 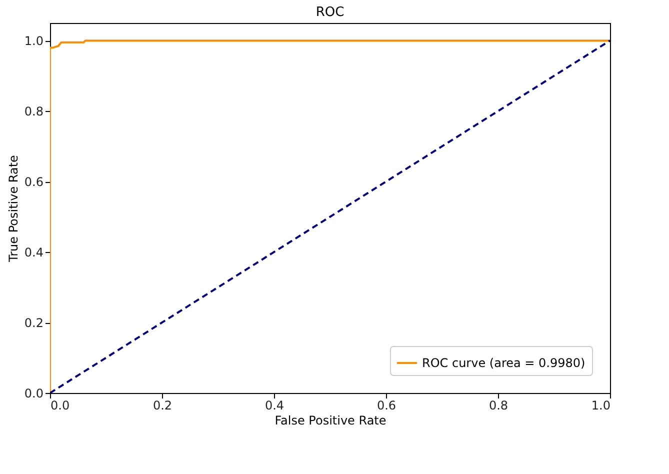 I want to click on x-axis-title: False Positive Rate, so click(x=330, y=421).